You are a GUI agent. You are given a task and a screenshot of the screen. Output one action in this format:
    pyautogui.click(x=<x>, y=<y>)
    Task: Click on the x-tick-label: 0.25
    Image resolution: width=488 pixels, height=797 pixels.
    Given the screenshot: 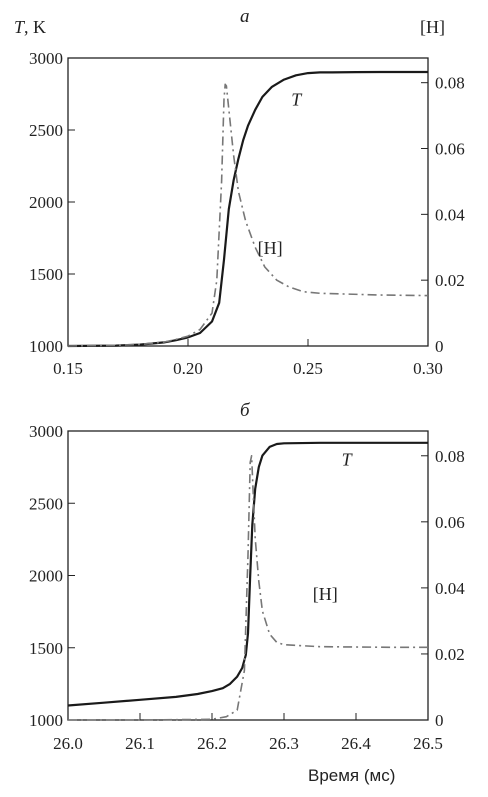 What is the action you would take?
    pyautogui.click(x=308, y=368)
    